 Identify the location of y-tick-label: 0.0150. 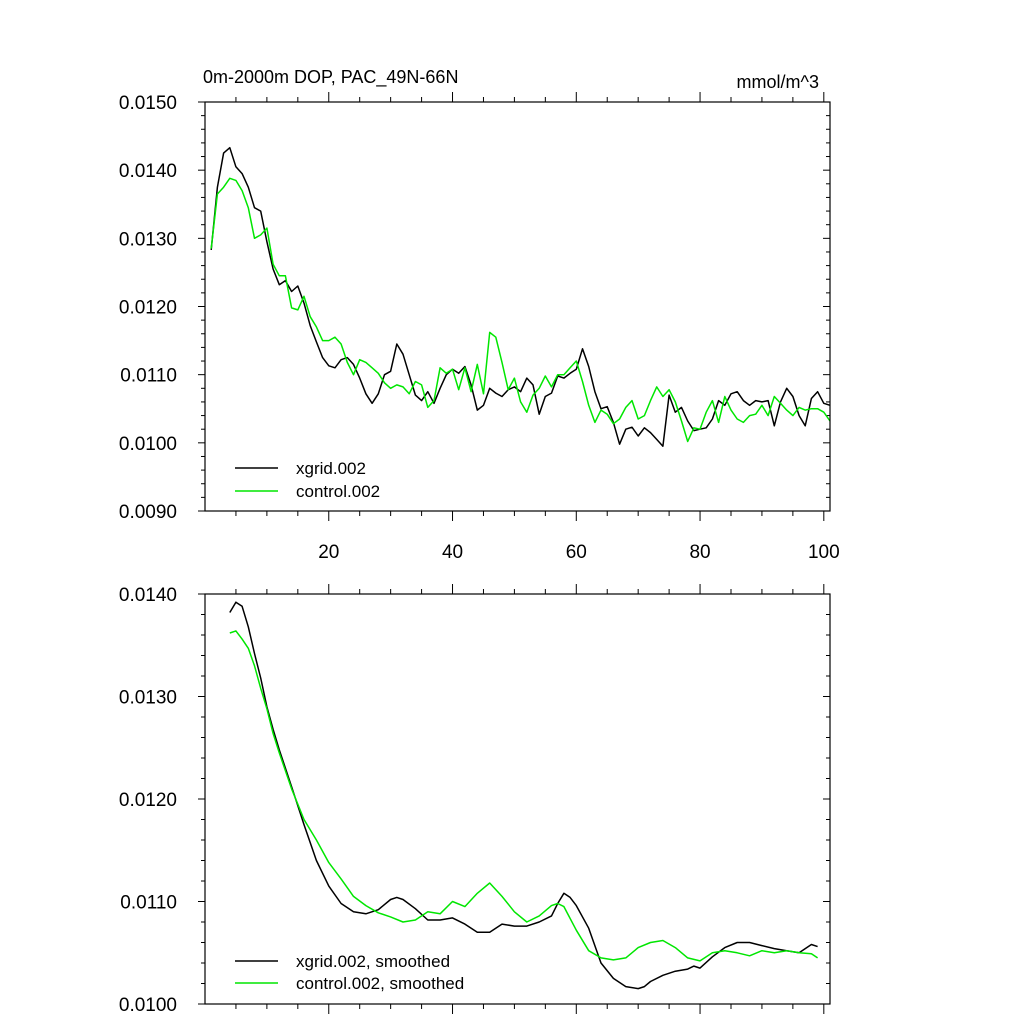
(148, 103).